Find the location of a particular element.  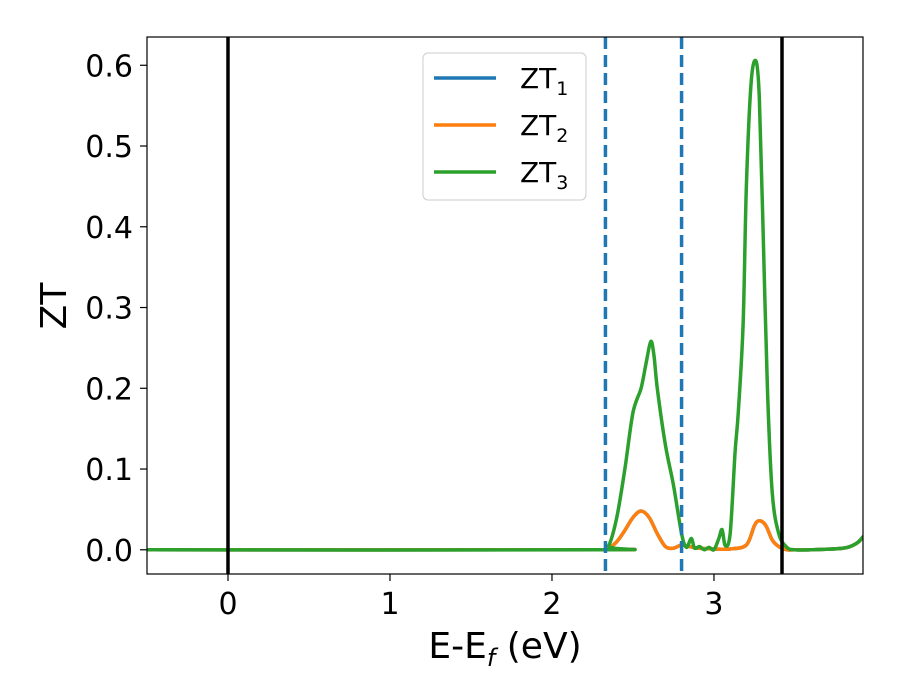

y-tick-label: 0.2 is located at coordinates (109, 389).